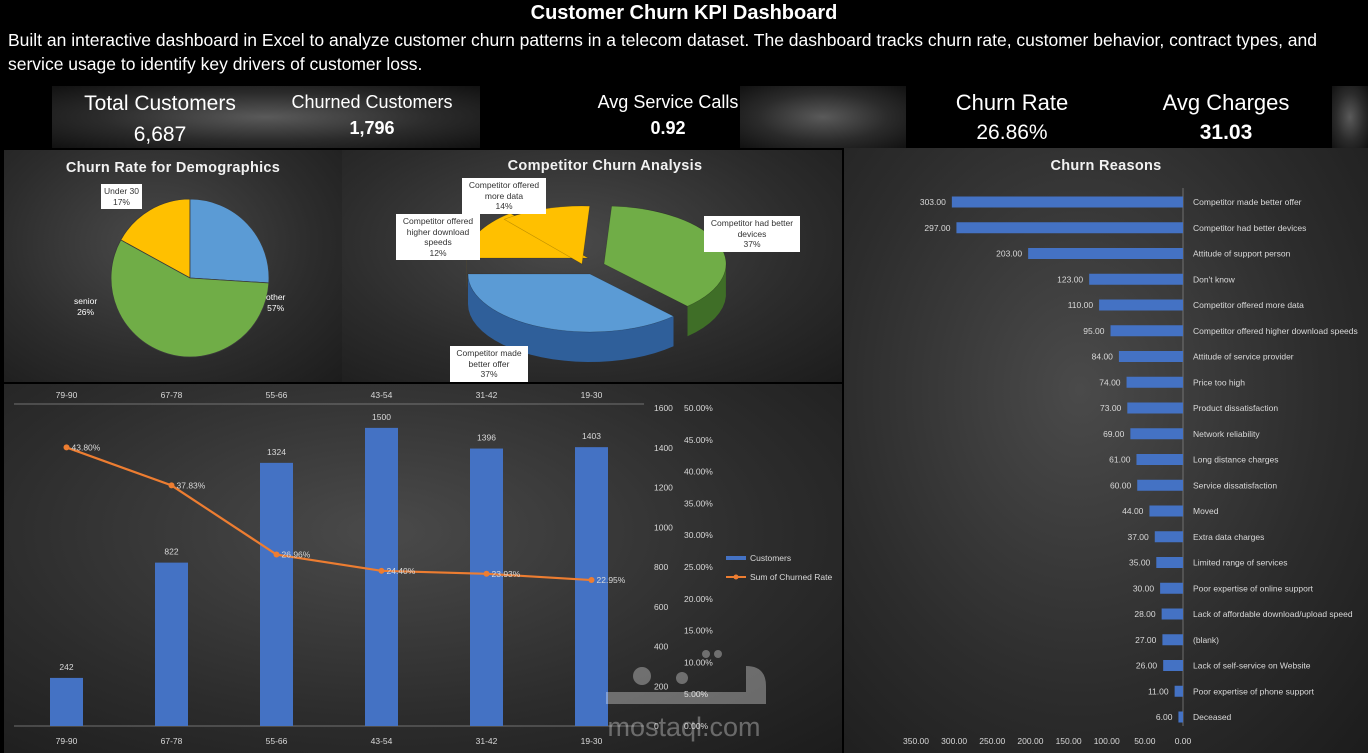 Image resolution: width=1368 pixels, height=753 pixels. Describe the element at coordinates (1247, 202) in the screenshot. I see `reason-category-label: Competitor made better offer` at that location.